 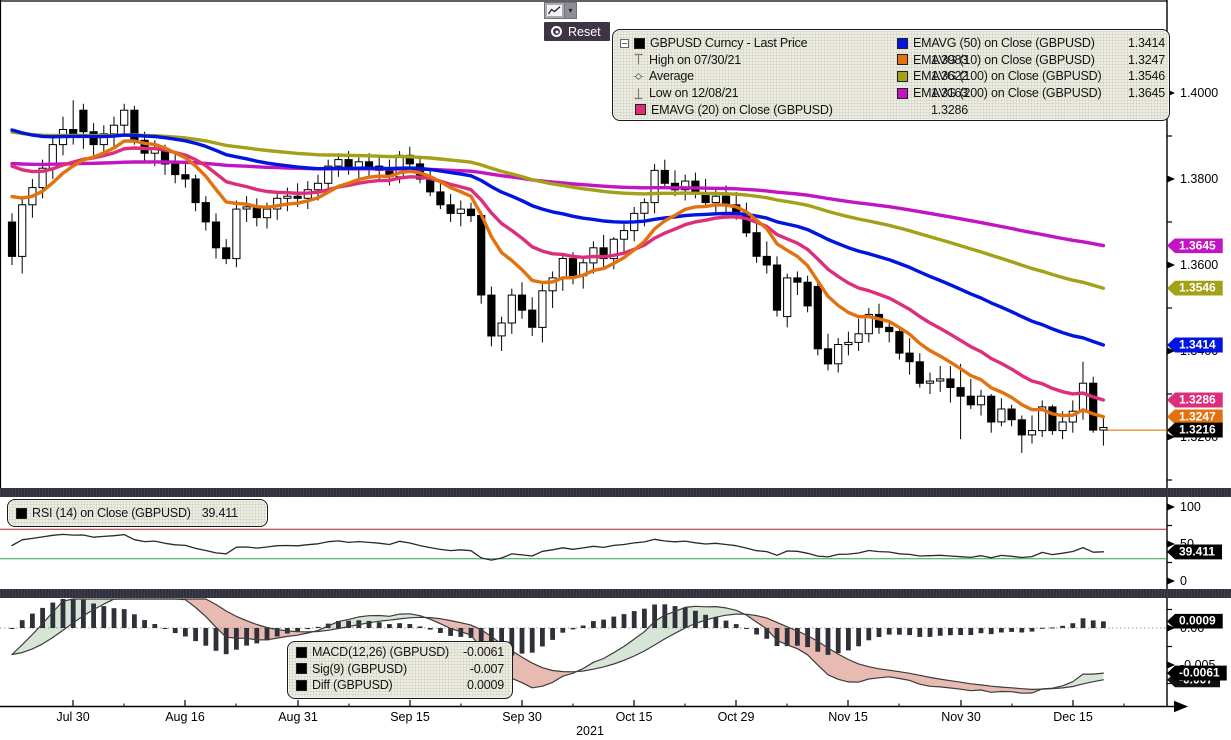 I want to click on legend-value: 1.3247, so click(x=1146, y=59).